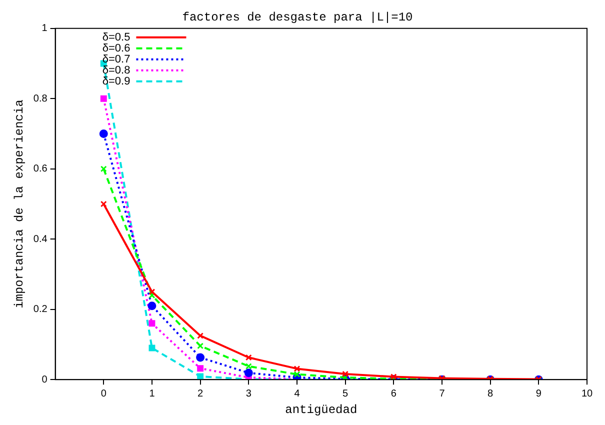 The width and height of the screenshot is (605, 425). I want to click on x-tick-label: 6, so click(393, 394).